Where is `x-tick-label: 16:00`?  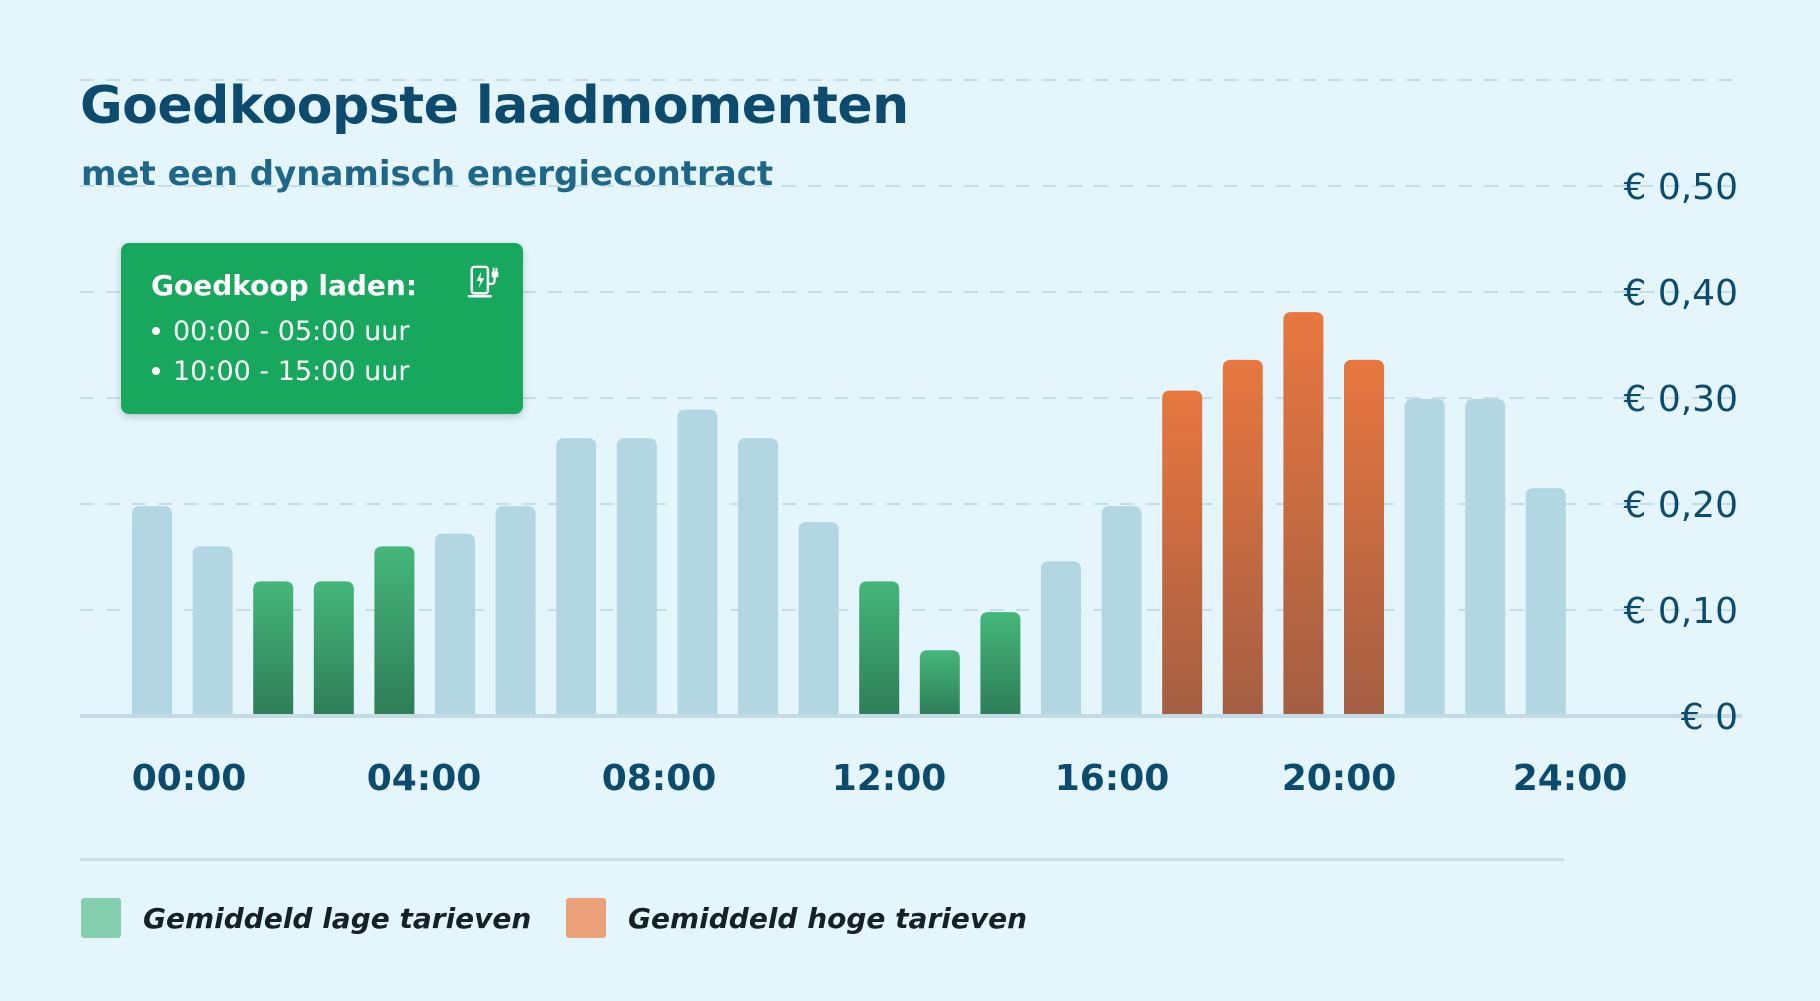 x-tick-label: 16:00 is located at coordinates (1112, 778).